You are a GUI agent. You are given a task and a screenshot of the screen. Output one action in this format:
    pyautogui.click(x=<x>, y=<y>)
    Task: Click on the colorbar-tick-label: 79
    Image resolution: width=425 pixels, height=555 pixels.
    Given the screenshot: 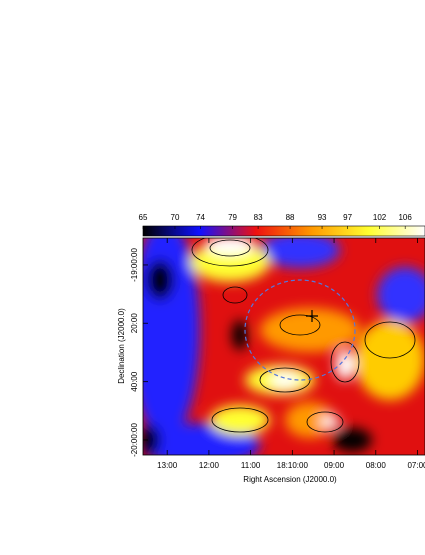 What is the action you would take?
    pyautogui.click(x=232, y=217)
    